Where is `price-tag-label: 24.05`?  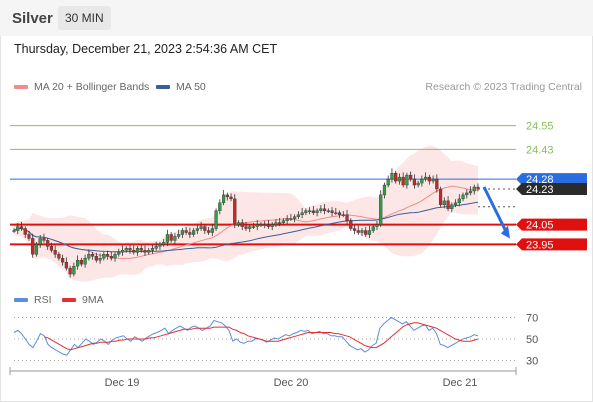 price-tag-label: 24.05 is located at coordinates (540, 226).